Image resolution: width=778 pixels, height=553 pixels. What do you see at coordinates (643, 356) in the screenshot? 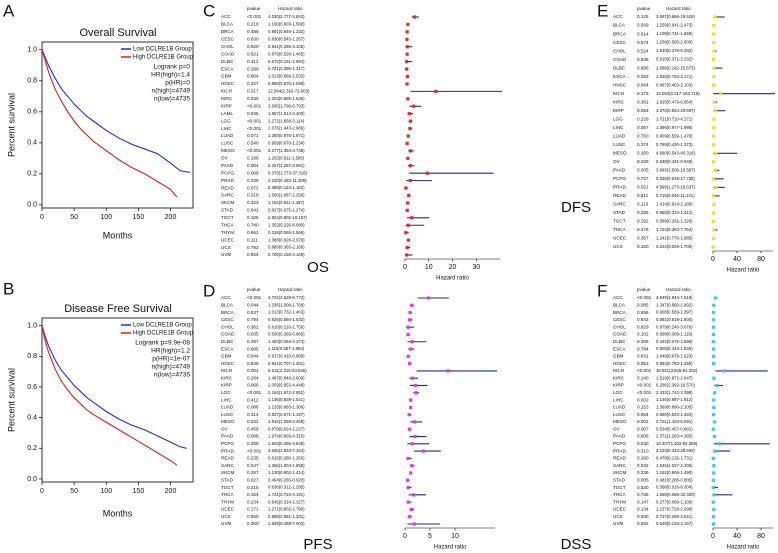
I see `p-value: 0.831` at bounding box center [643, 356].